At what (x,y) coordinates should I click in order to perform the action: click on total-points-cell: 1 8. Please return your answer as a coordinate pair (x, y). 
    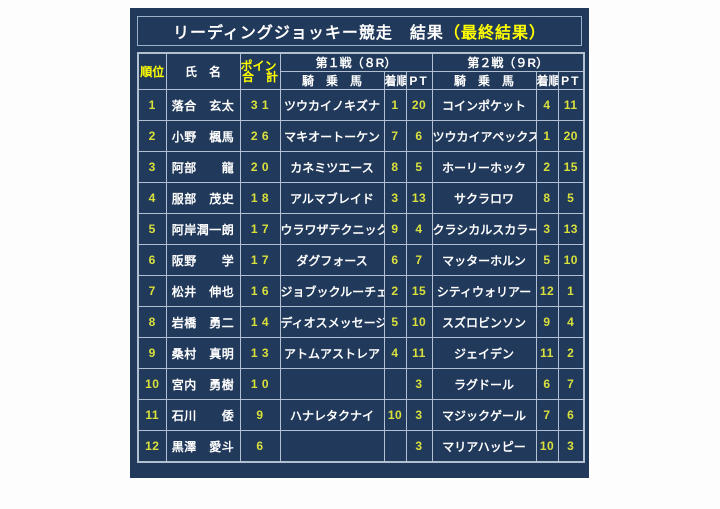
    Looking at the image, I should click on (260, 198).